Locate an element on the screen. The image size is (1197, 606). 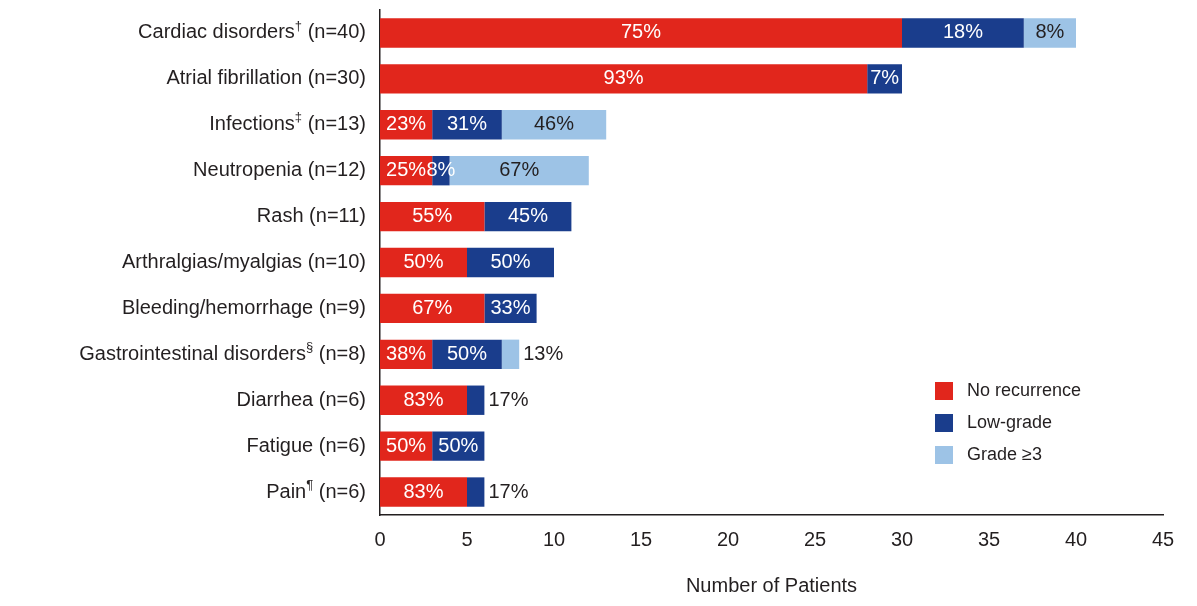
annotation: 46% is located at coordinates (554, 123).